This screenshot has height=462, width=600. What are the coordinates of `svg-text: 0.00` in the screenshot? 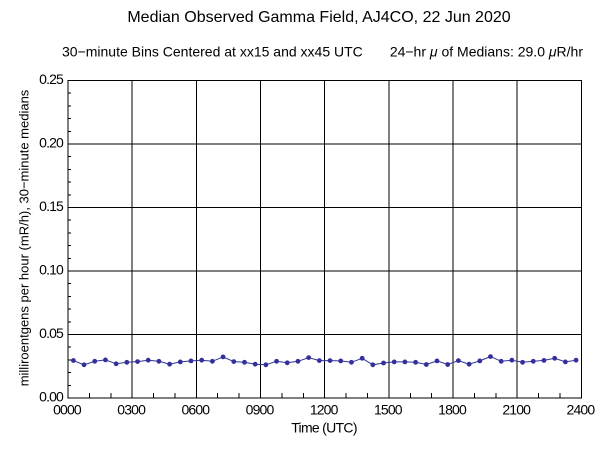 It's located at (51, 397).